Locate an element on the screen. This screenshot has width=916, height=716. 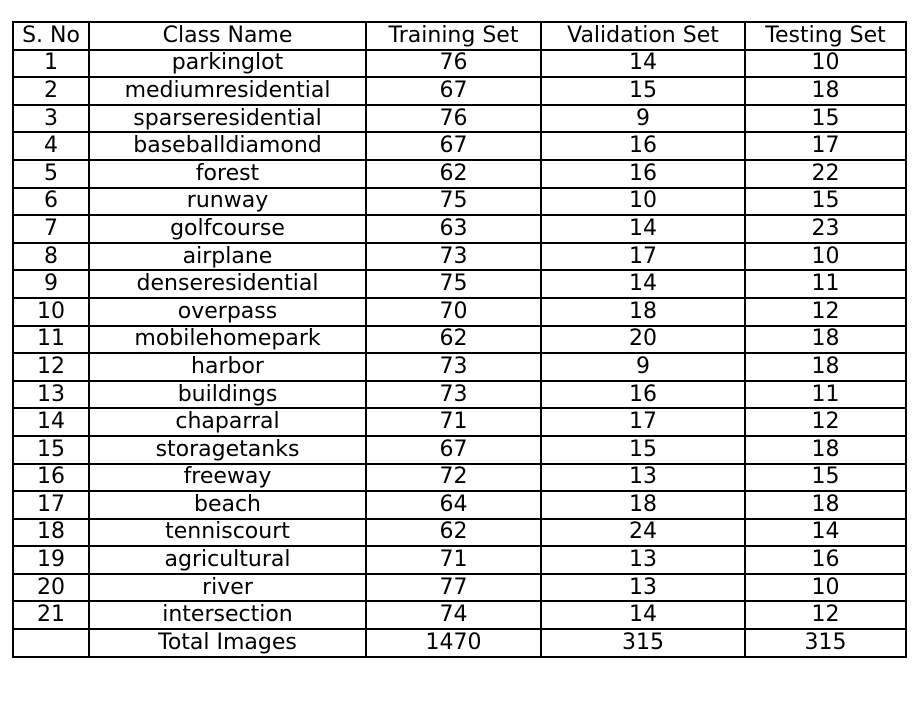
header-cell-training-set: Training Set is located at coordinates (453, 36).